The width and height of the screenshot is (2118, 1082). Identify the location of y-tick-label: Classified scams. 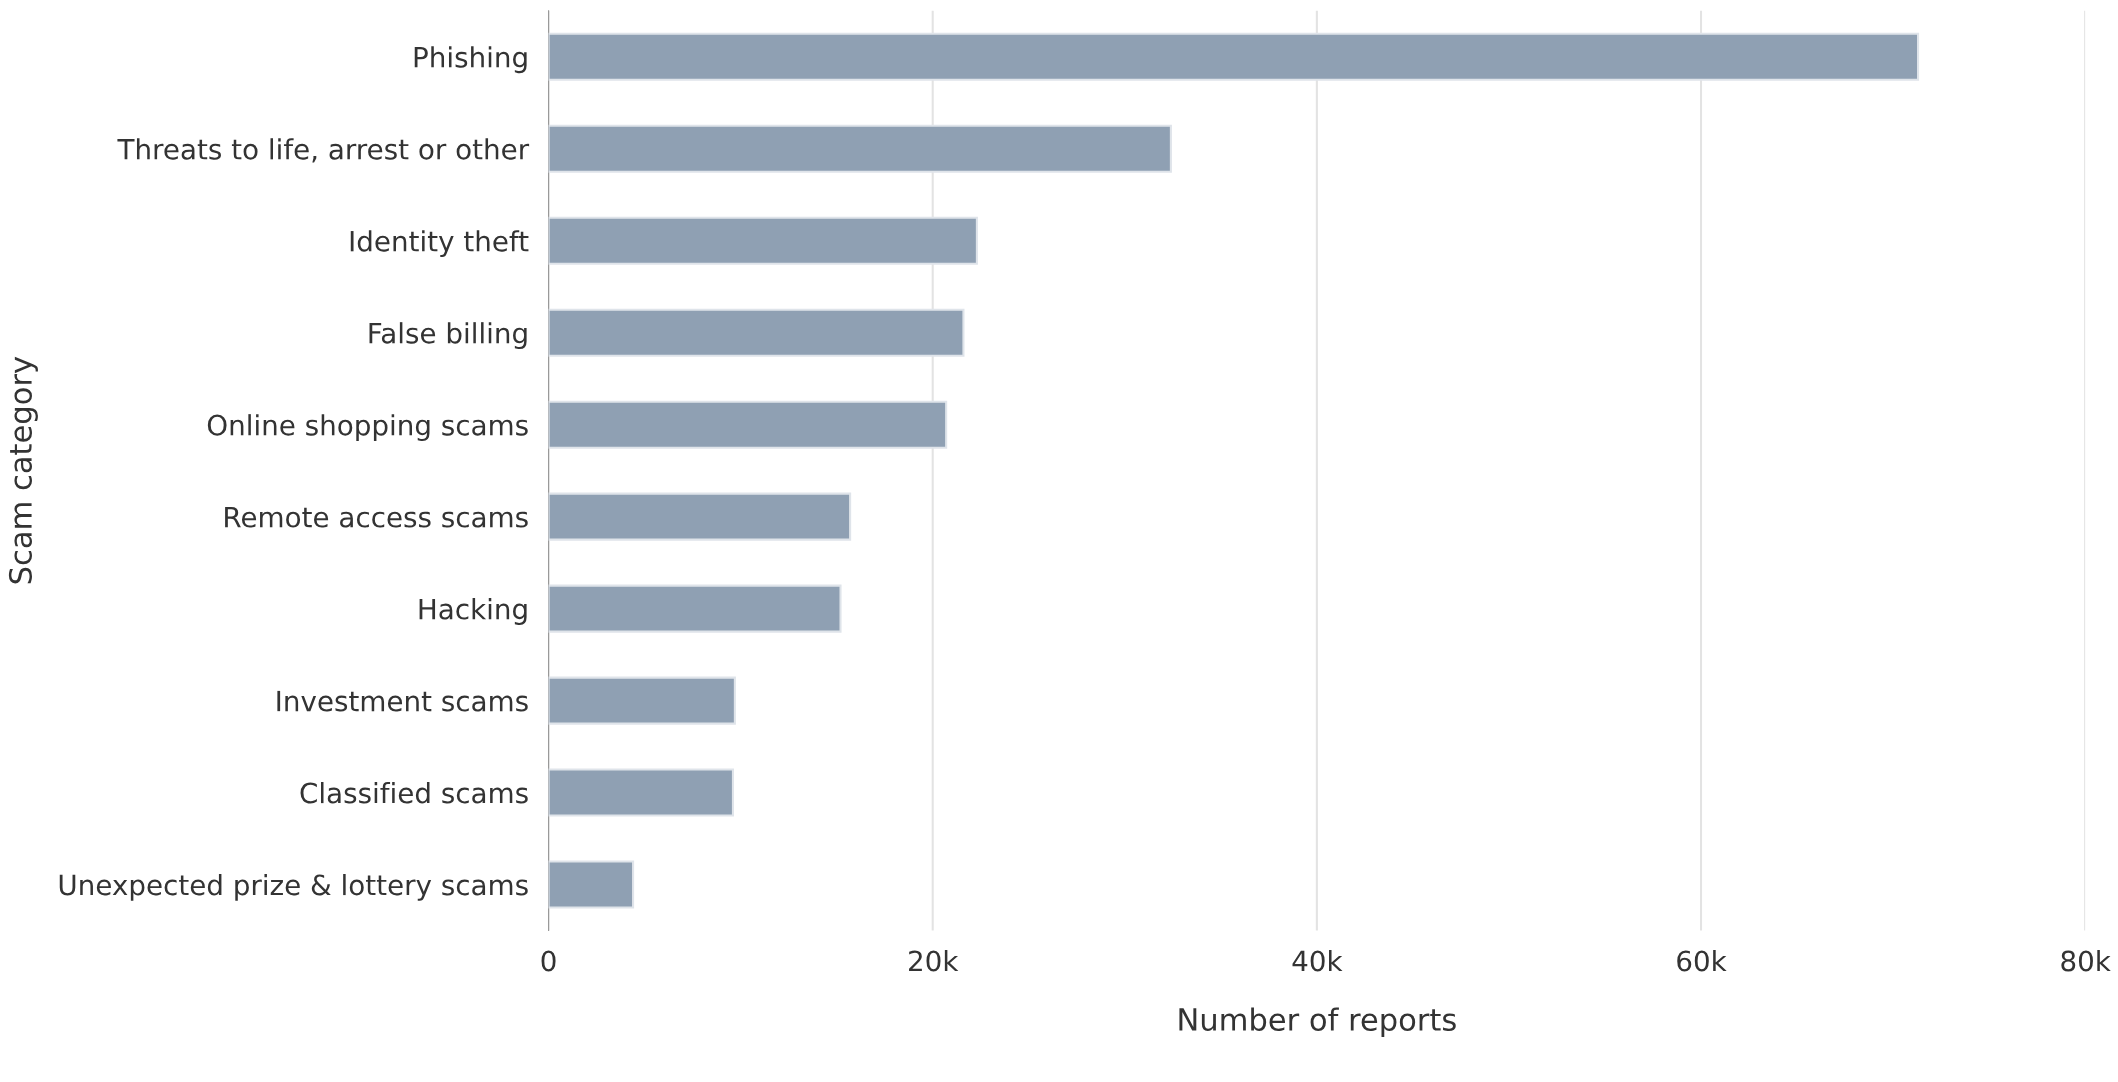
(414, 793).